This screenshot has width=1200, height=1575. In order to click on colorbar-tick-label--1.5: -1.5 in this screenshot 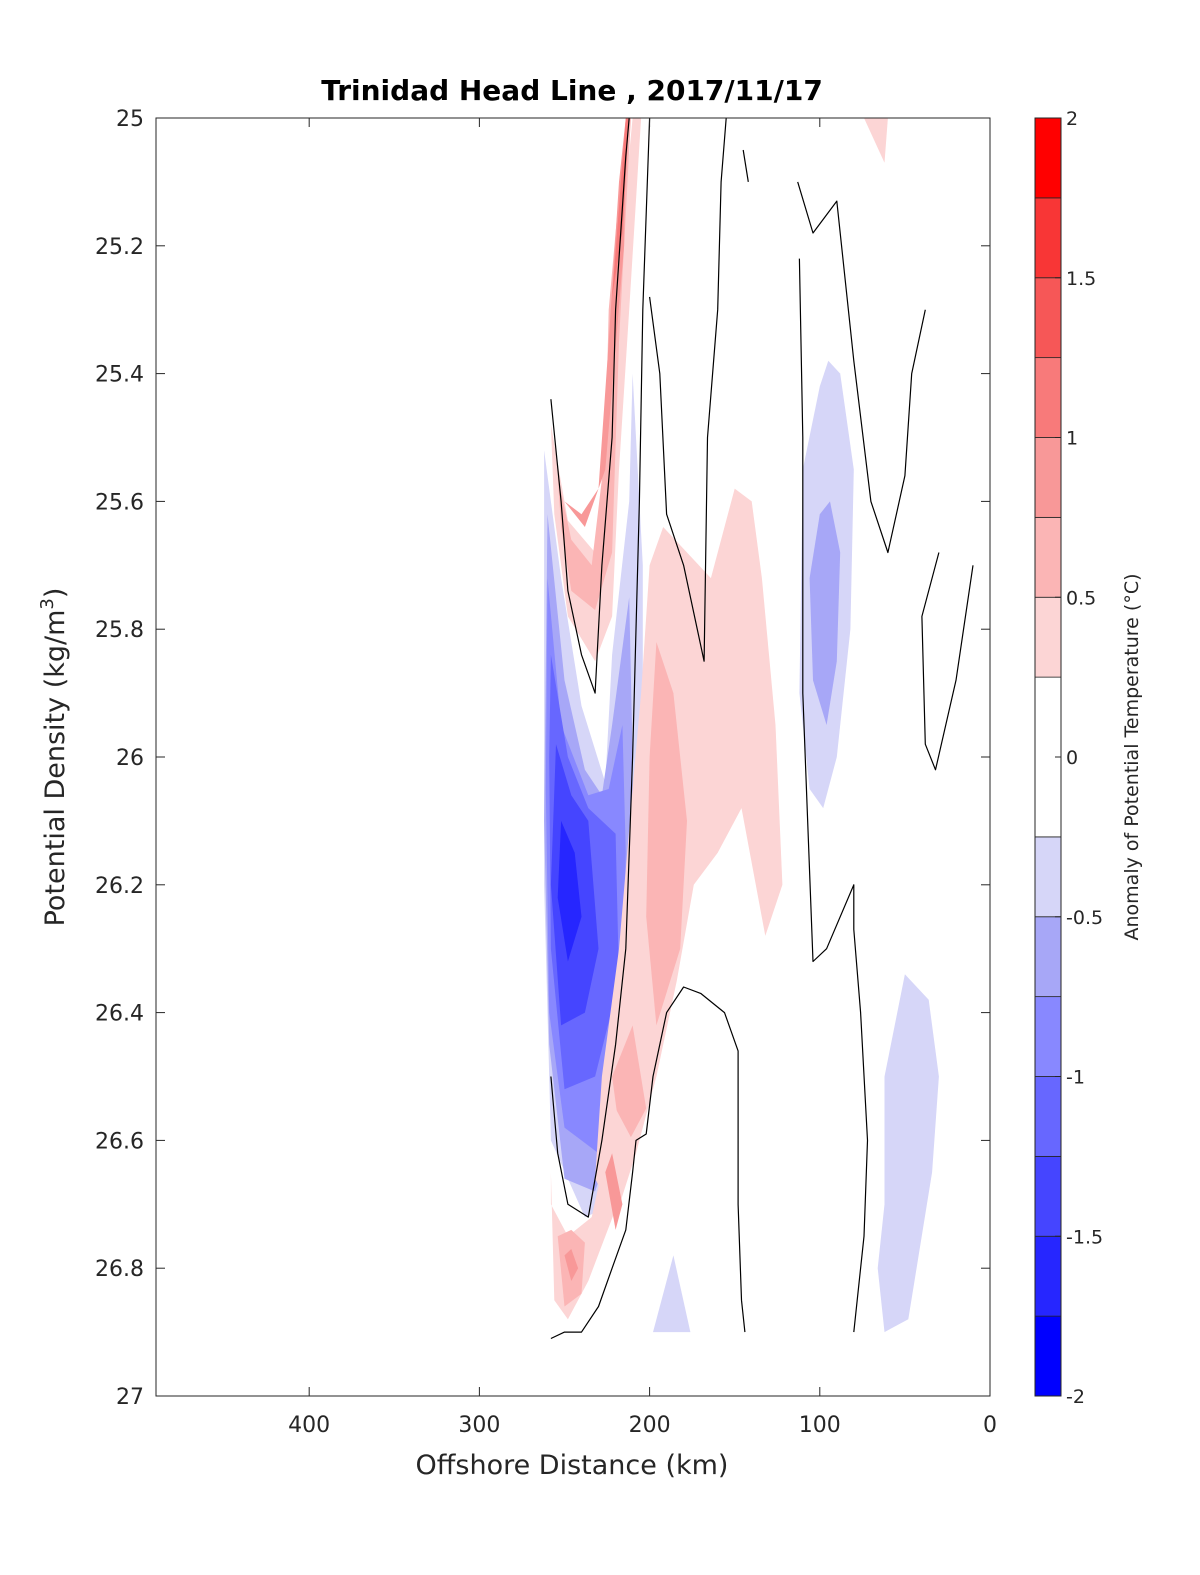, I will do `click(1084, 1237)`.